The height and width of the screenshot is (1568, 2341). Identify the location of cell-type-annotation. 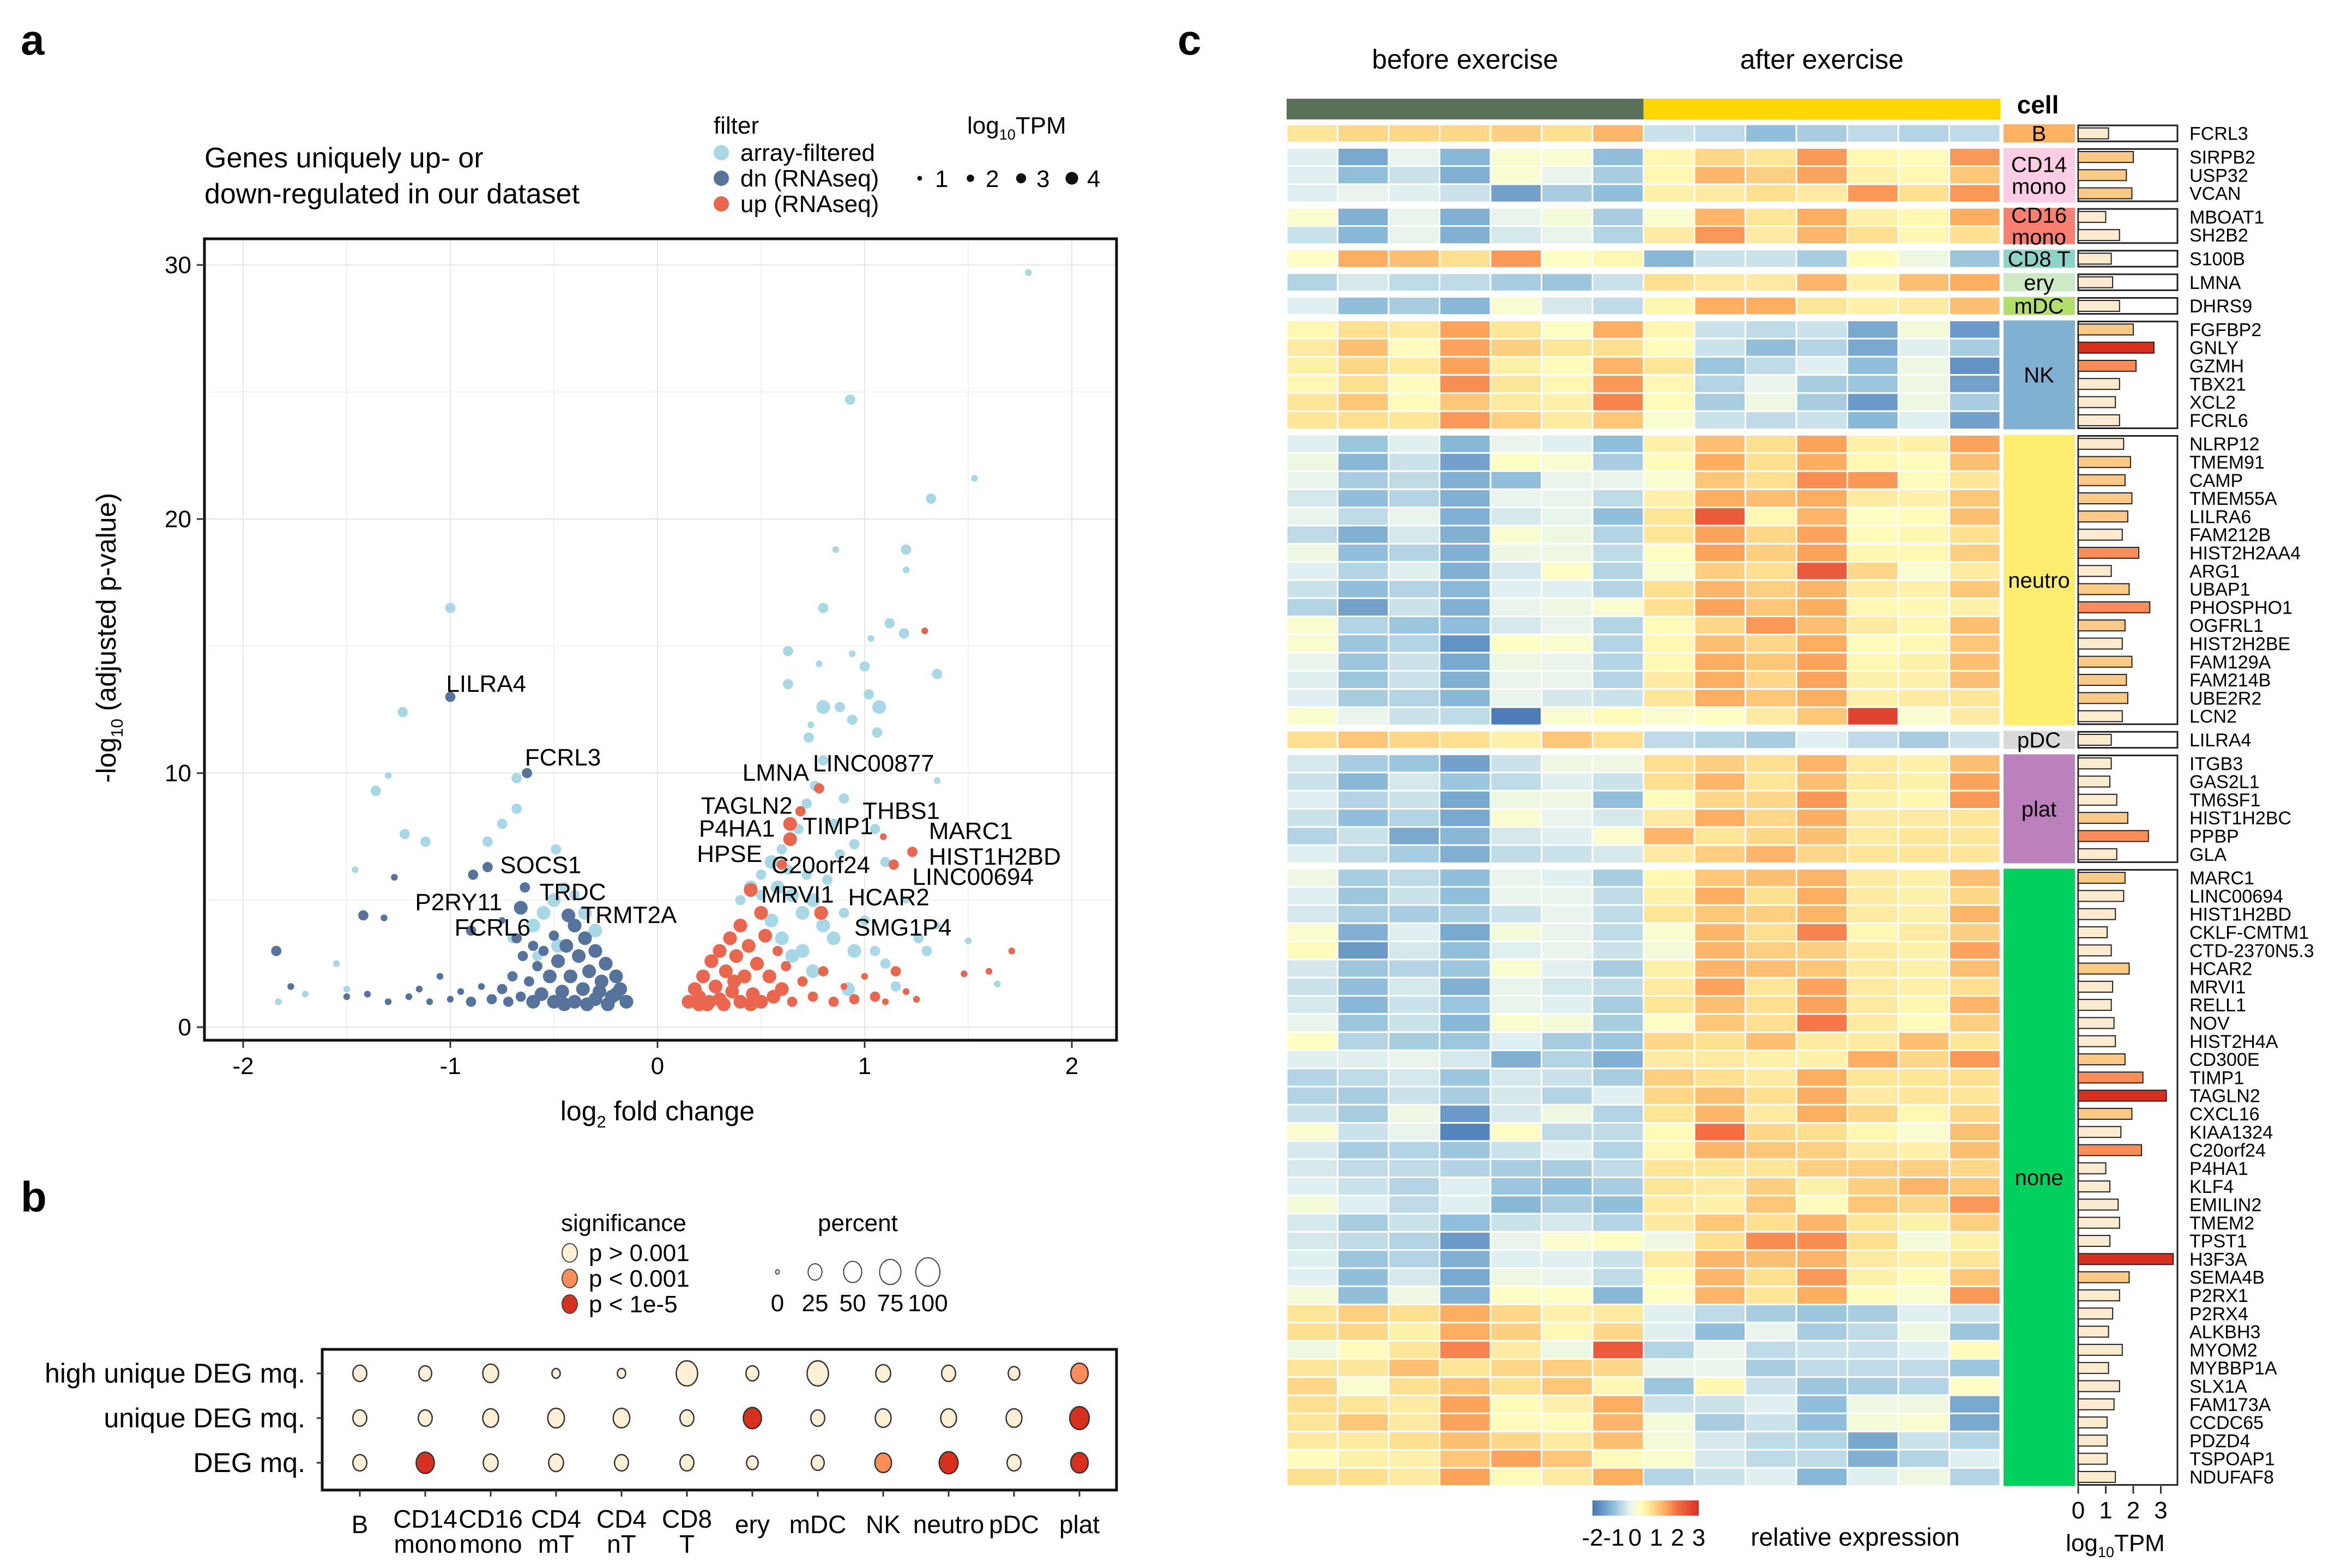
(2039, 258).